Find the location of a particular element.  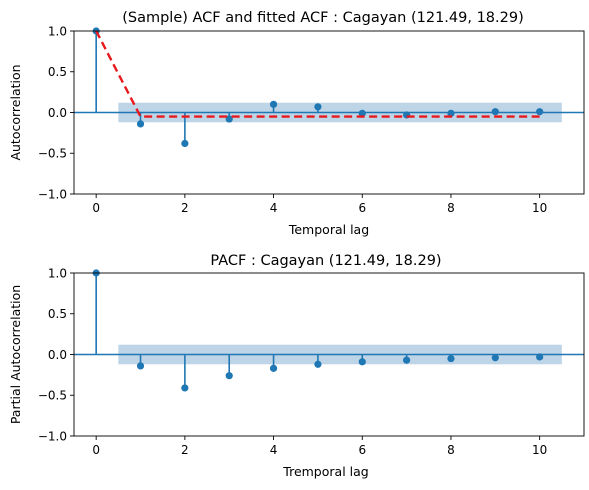

pacf-x-tick-label-8: 8 is located at coordinates (451, 450).